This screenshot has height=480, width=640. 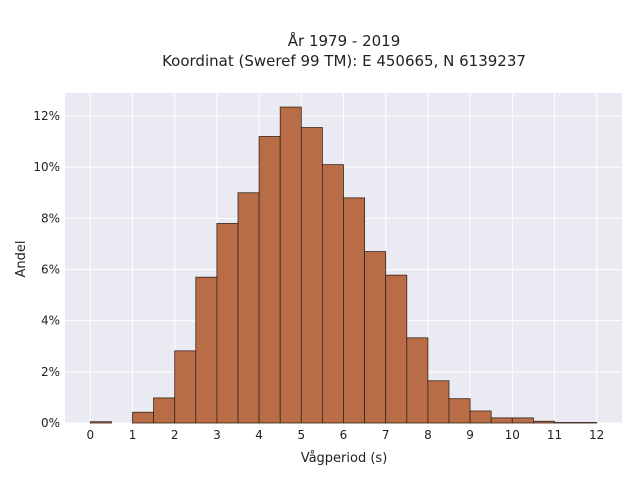 I want to click on chart-title-line-1: År 1979 - 2019, so click(x=344, y=40).